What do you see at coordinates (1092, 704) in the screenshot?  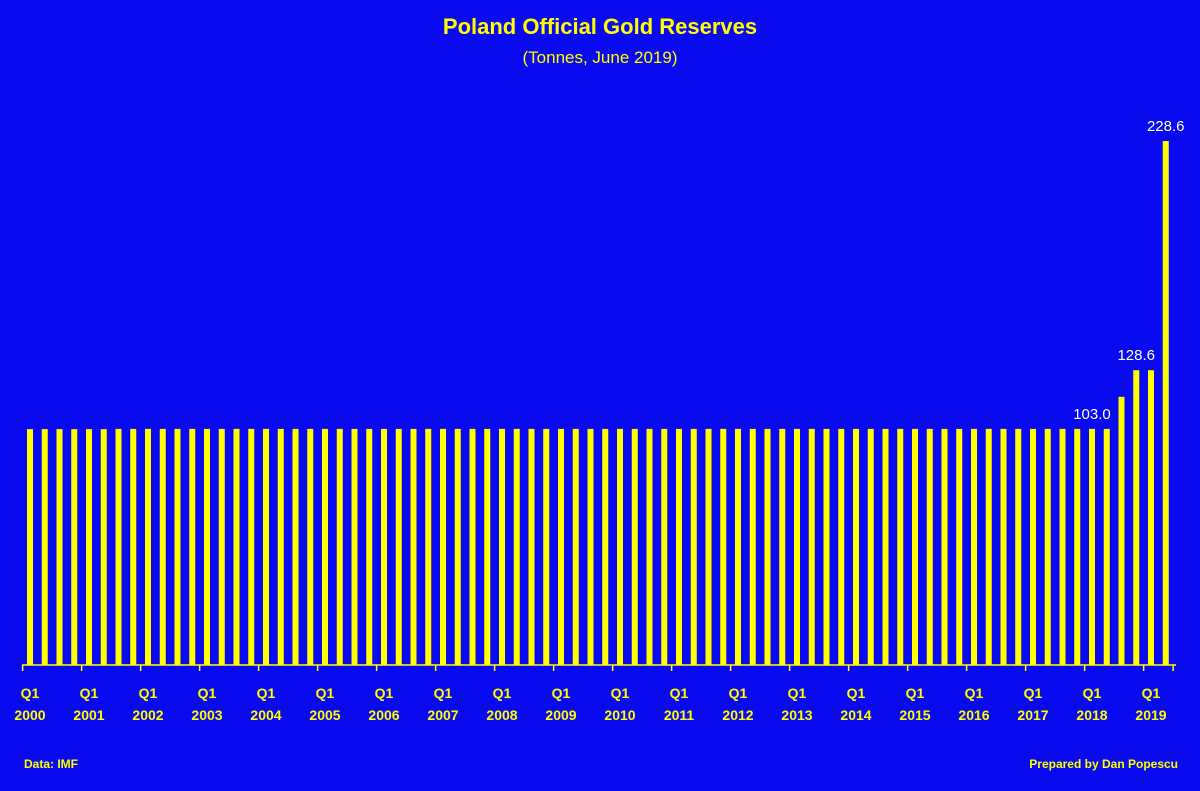 I see `x-tick-label: Q1 2018` at bounding box center [1092, 704].